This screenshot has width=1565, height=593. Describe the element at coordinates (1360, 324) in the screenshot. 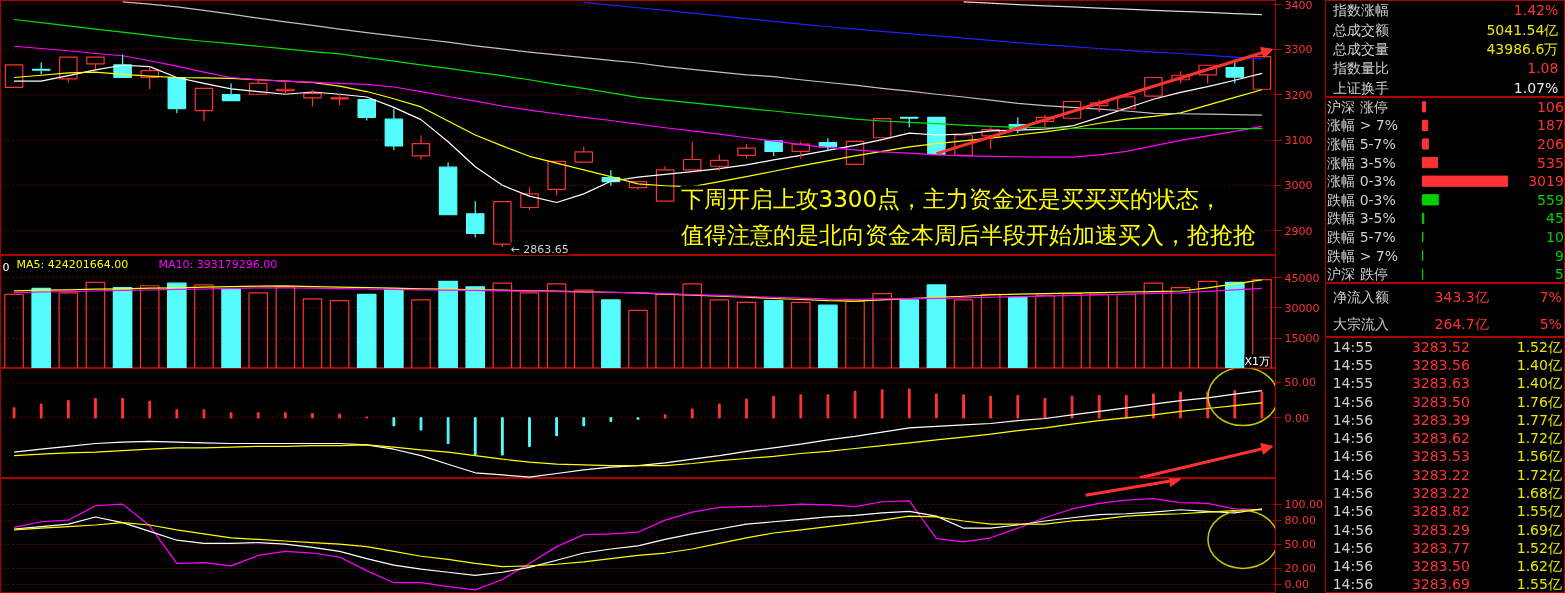

I see `text: 大宗流入` at that location.